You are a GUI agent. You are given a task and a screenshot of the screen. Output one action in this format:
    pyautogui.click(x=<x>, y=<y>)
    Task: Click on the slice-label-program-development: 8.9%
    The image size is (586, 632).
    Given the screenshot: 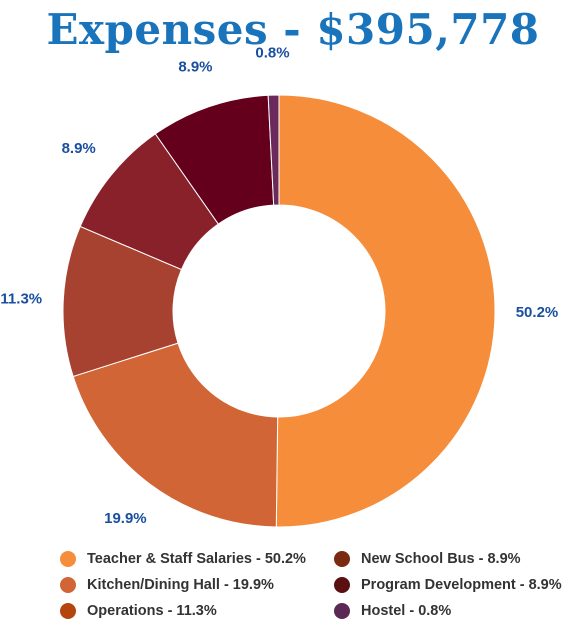 What is the action you would take?
    pyautogui.click(x=195, y=66)
    